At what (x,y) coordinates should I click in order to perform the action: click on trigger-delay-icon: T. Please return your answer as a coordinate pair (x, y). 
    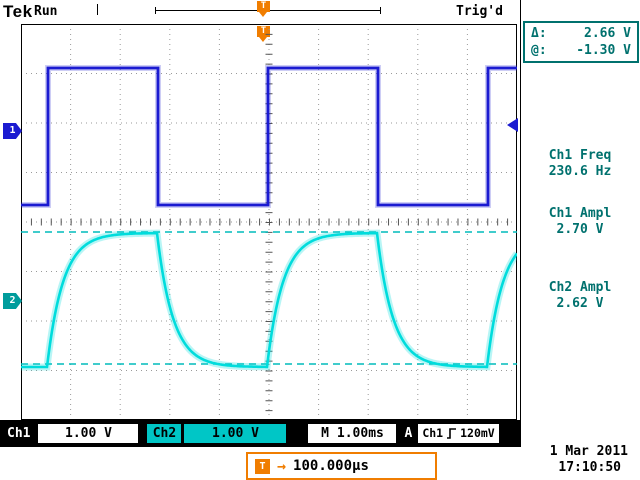
    Looking at the image, I should click on (262, 466).